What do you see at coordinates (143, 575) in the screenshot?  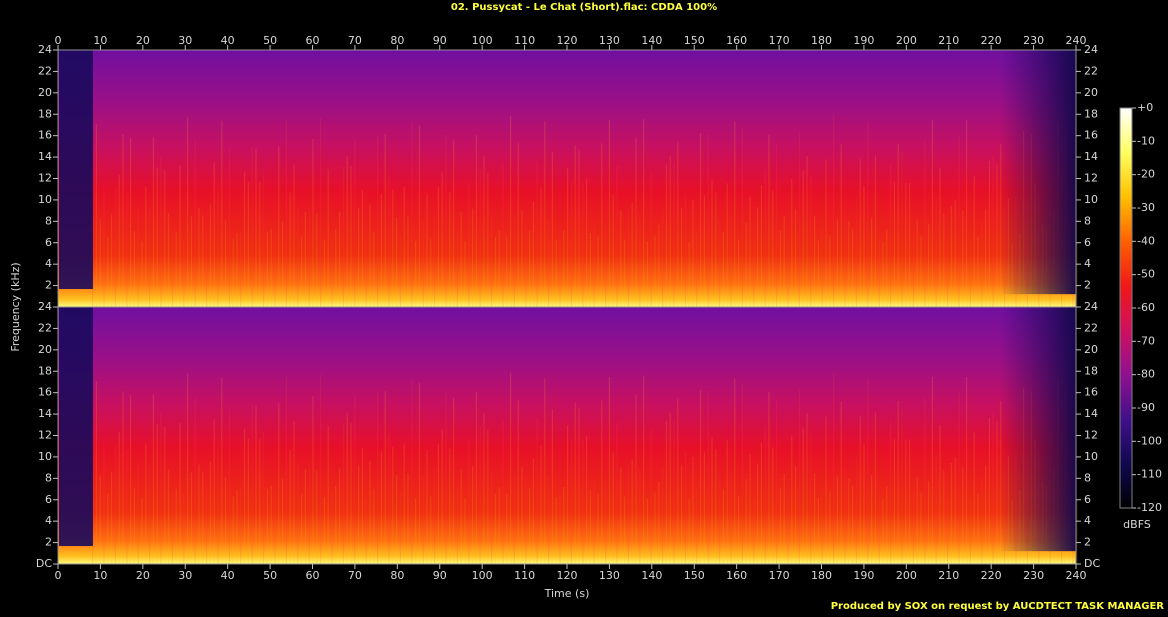 I see `x-tick-label: 20` at bounding box center [143, 575].